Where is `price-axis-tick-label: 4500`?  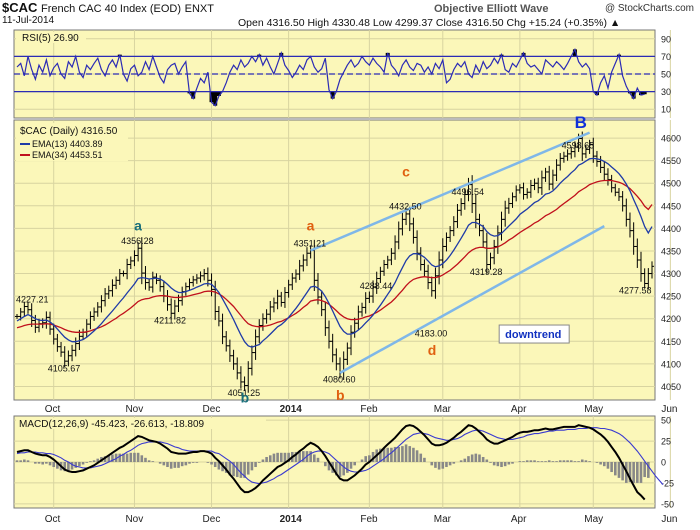
price-axis-tick-label: 4500 is located at coordinates (671, 184).